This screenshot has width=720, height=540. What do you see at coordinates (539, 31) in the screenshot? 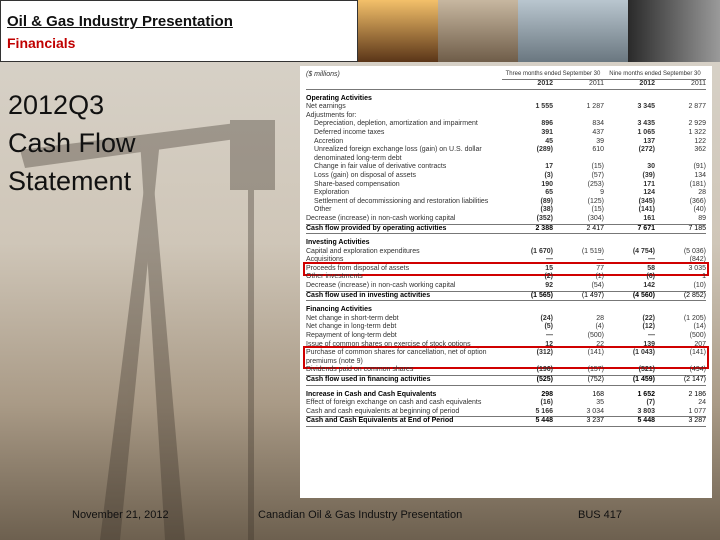
I see `header-images` at bounding box center [539, 31].